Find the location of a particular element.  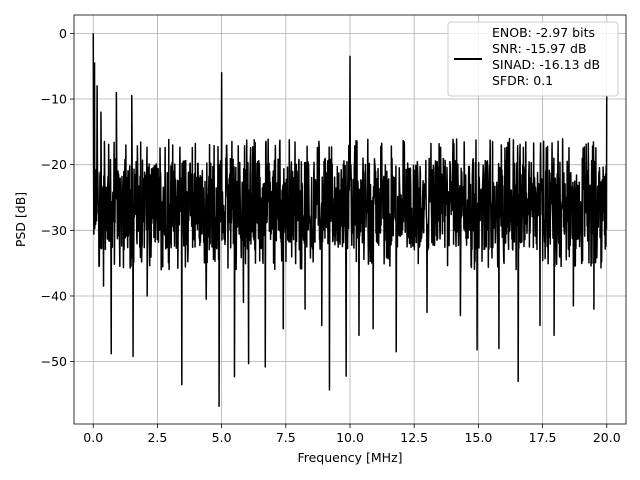

y-tick-label: −10 is located at coordinates (54, 99).